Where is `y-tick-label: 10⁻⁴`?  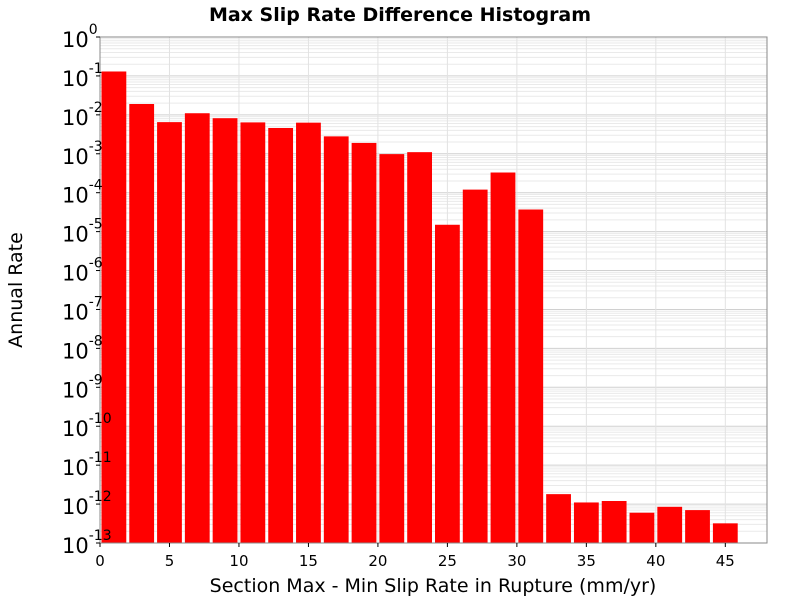 y-tick-label: 10⁻⁴ is located at coordinates (82, 193).